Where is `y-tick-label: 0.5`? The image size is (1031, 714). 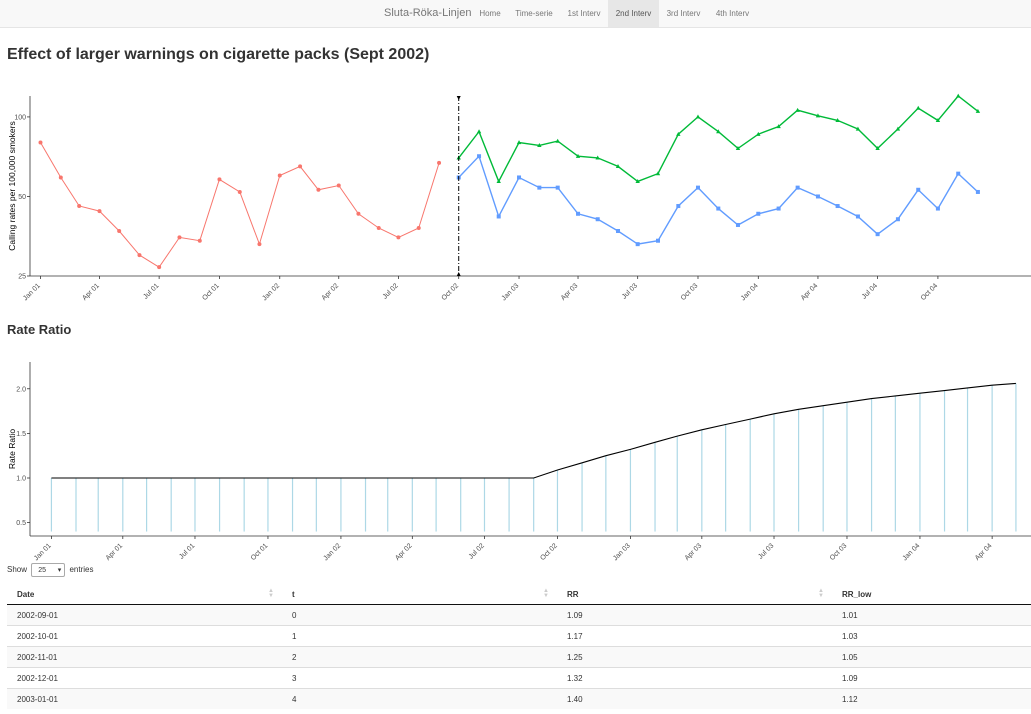 y-tick-label: 0.5 is located at coordinates (21, 523).